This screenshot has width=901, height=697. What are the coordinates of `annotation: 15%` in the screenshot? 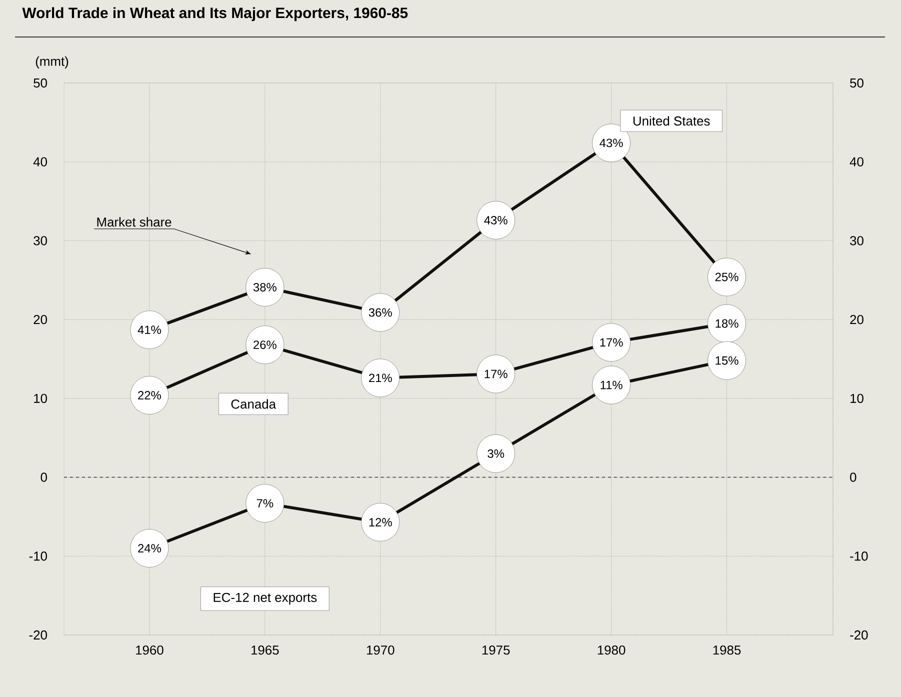 It's located at (727, 360).